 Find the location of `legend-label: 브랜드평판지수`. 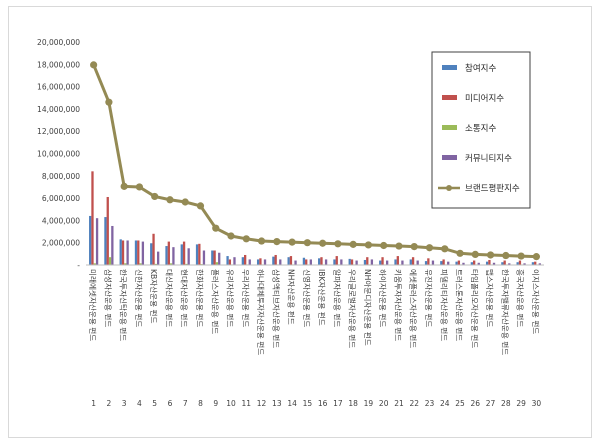

legend-label: 브랜드평판지수 is located at coordinates (492, 188).